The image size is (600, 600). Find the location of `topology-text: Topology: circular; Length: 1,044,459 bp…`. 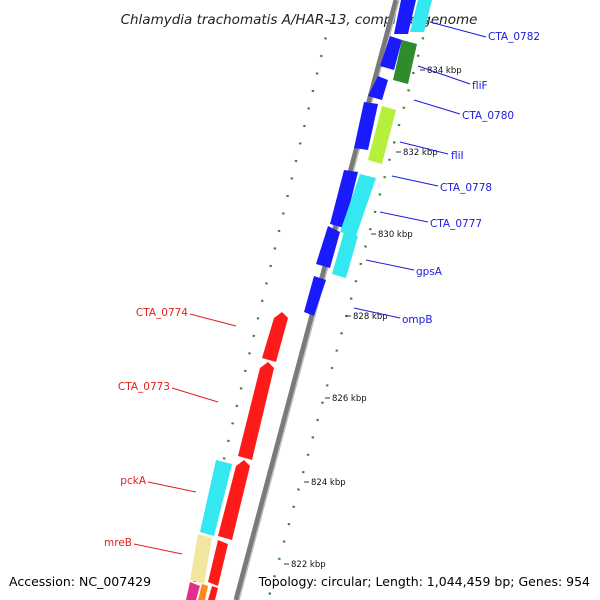

topology-text: Topology: circular; Length: 1,044,459 bp… is located at coordinates (424, 581).